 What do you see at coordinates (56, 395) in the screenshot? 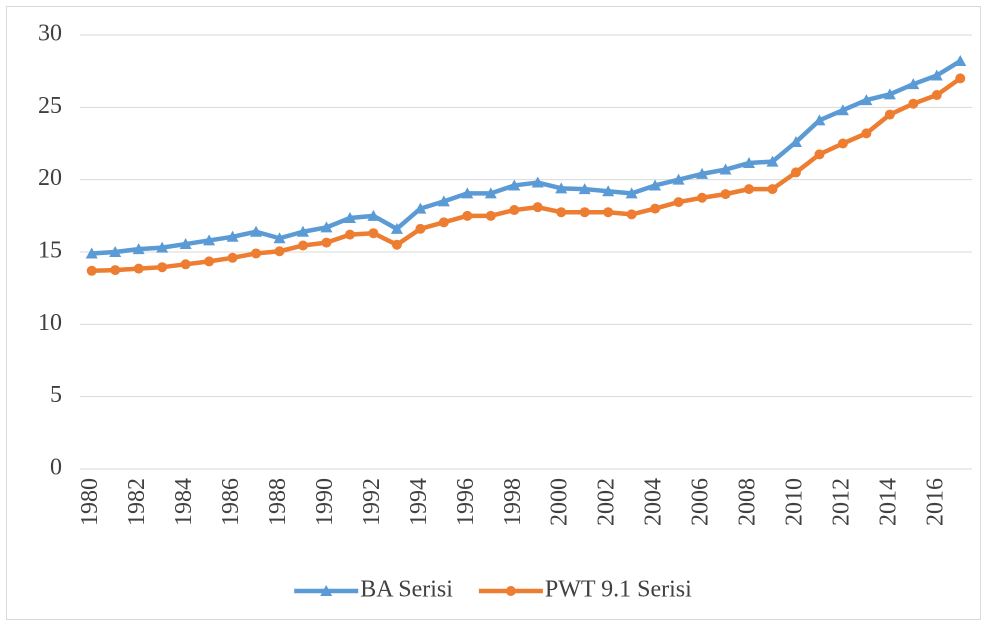
I see `y-tick-label: 5` at bounding box center [56, 395].